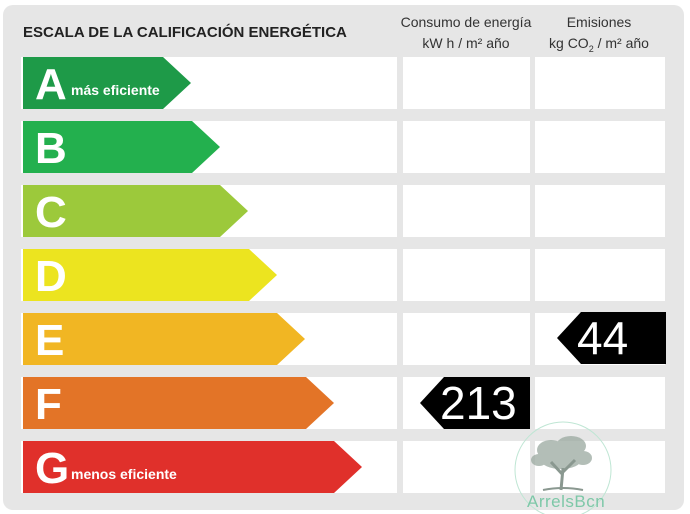  What do you see at coordinates (466, 43) in the screenshot?
I see `consumo-header-unit: kW h / m² año` at bounding box center [466, 43].